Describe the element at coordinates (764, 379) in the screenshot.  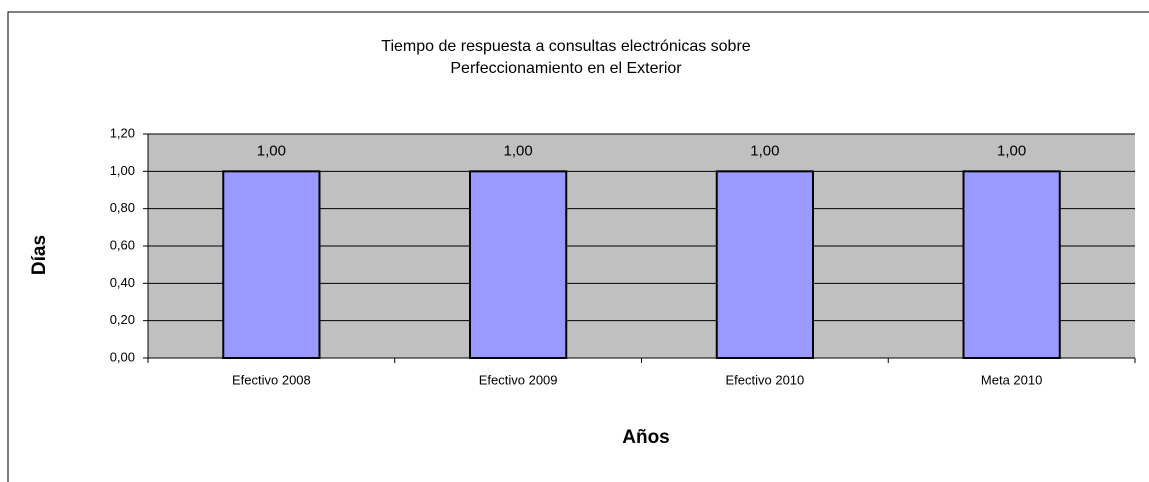
I see `x-tick-label: Efectivo 2010` at that location.